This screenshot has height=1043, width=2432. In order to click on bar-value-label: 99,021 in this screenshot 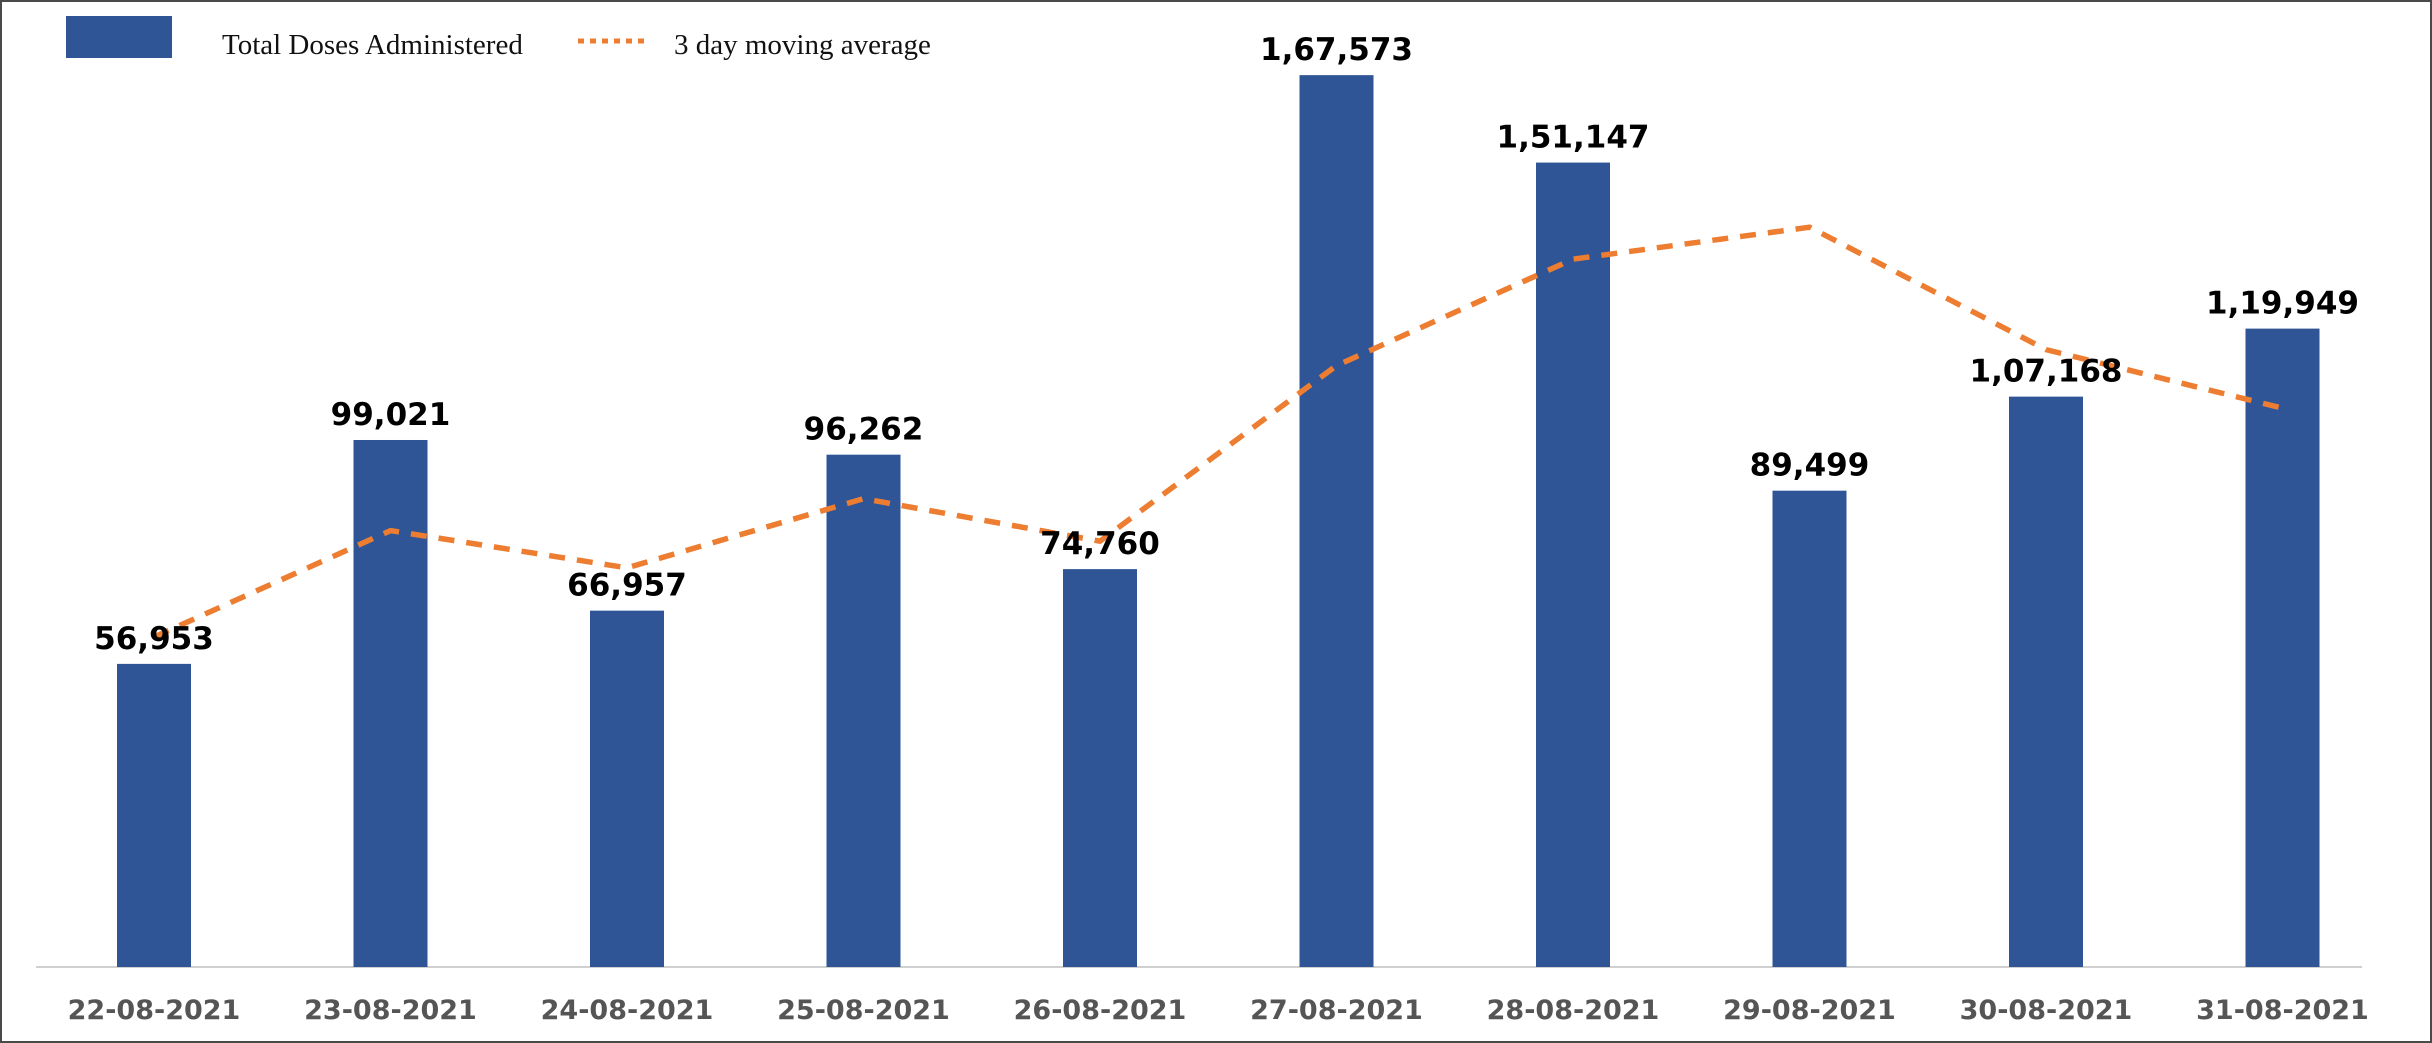, I will do `click(391, 415)`.